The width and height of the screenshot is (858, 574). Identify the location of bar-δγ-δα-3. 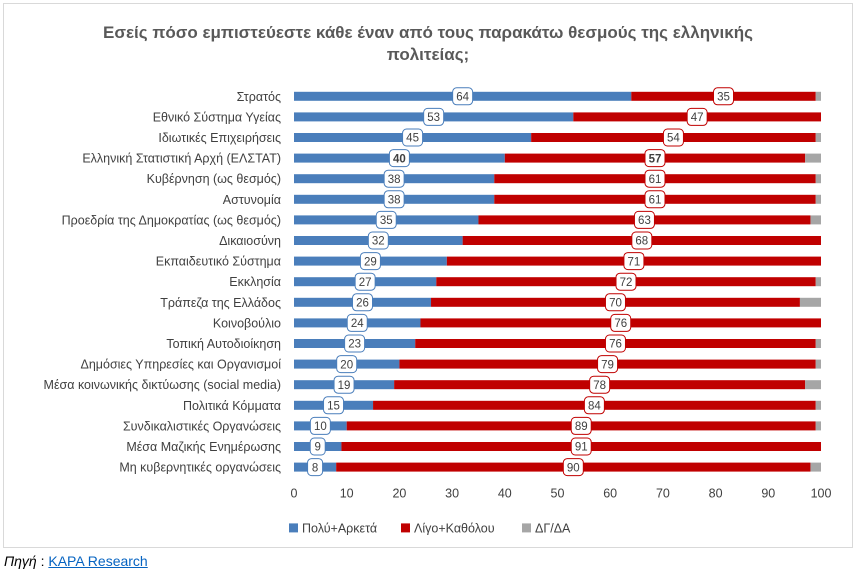
(818, 137).